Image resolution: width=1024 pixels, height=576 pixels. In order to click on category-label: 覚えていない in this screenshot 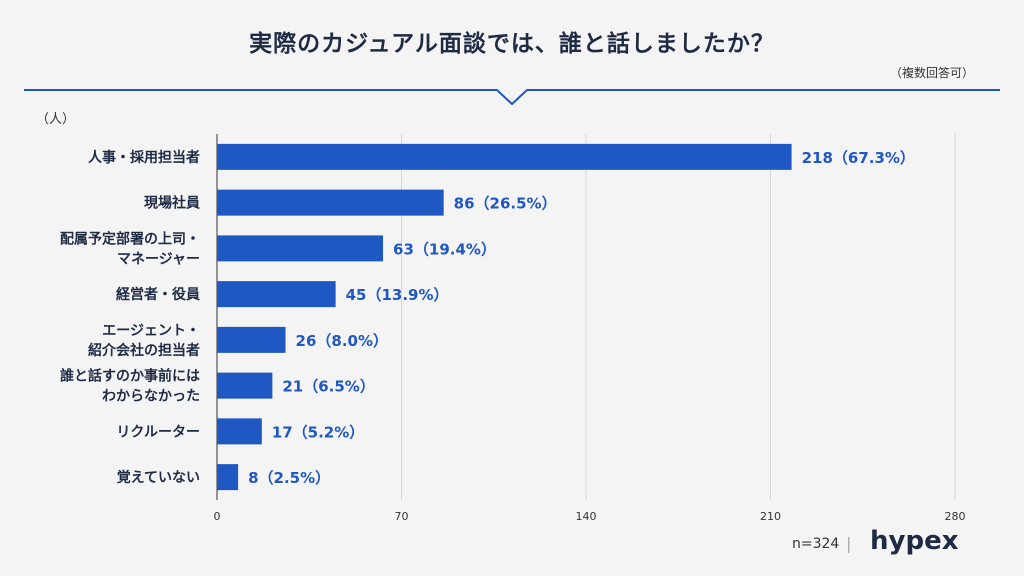, I will do `click(158, 477)`.